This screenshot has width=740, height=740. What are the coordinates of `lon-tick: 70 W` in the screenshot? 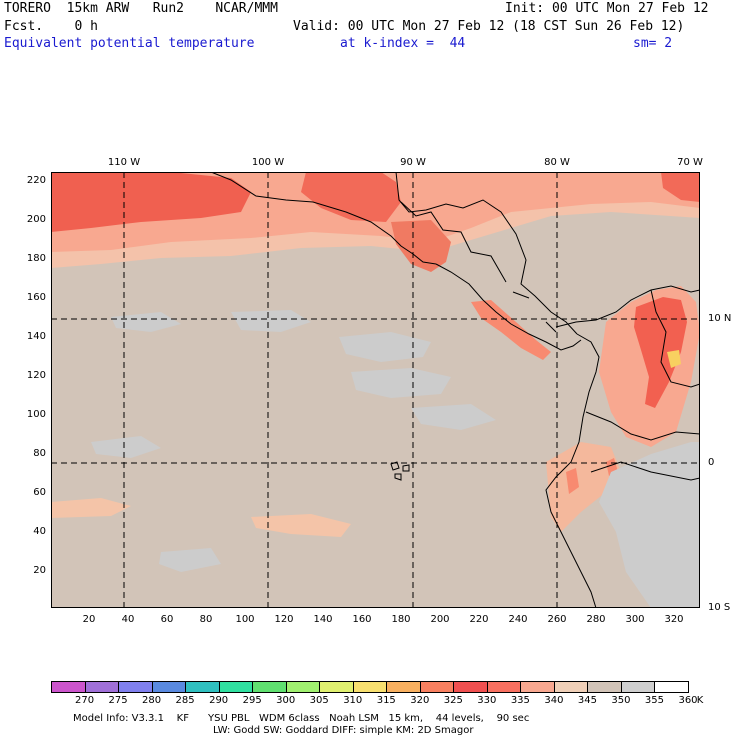 It's located at (690, 162).